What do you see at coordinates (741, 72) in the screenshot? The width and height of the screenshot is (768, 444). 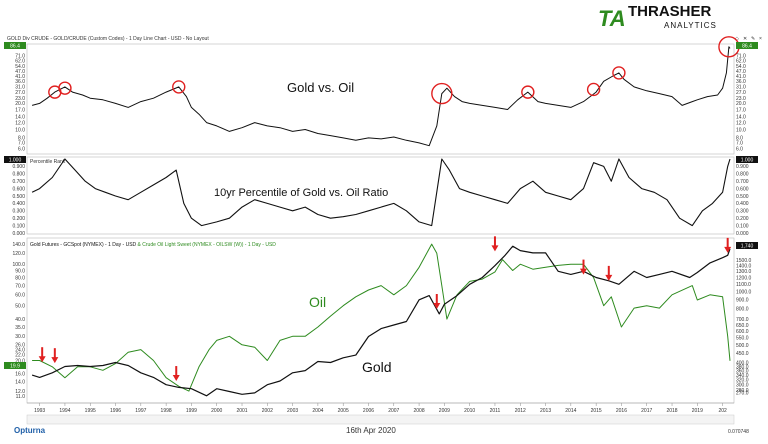 I see `panel1-ytick-right: 47.0` at bounding box center [741, 72].